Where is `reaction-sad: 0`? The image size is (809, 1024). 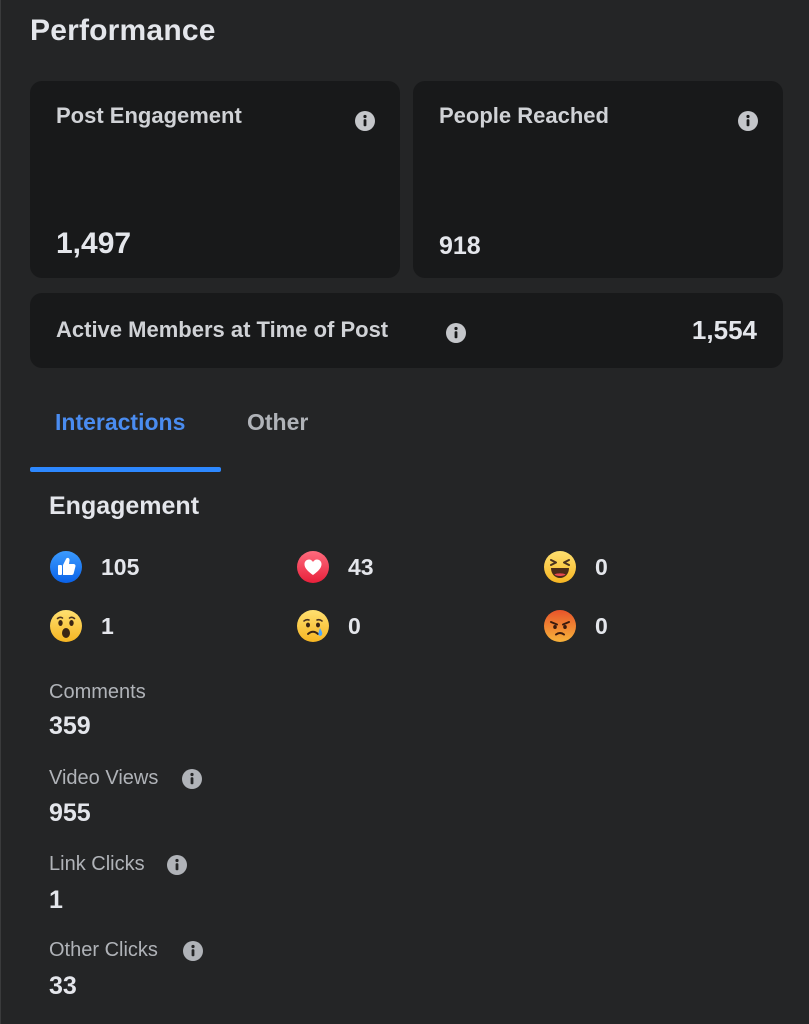 reaction-sad: 0 is located at coordinates (356, 626).